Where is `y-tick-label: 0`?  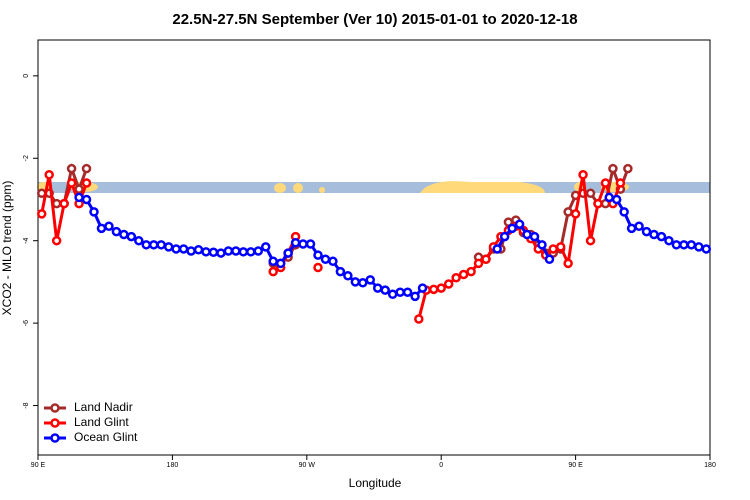
y-tick-label: 0 is located at coordinates (26, 76).